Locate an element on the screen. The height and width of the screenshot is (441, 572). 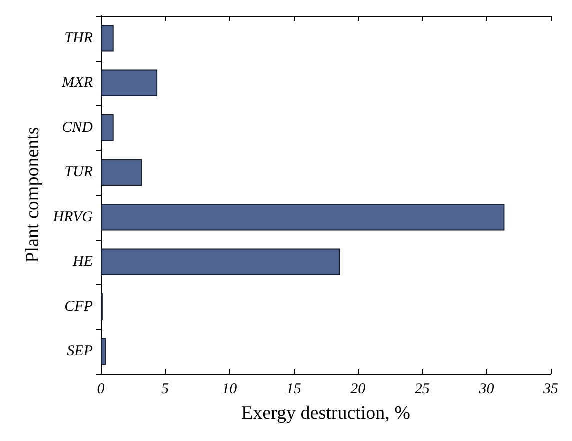
y-tick-label: HE is located at coordinates (82, 262).